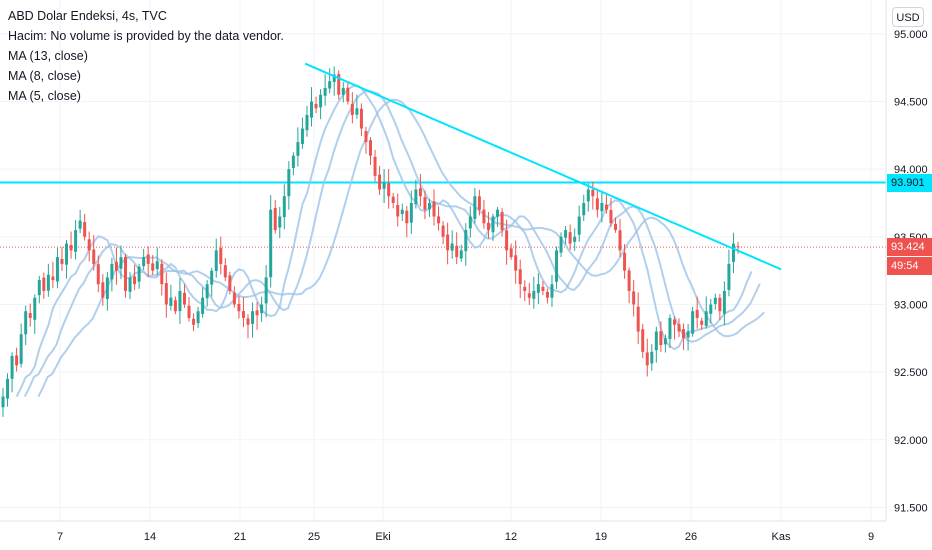  What do you see at coordinates (314, 537) in the screenshot?
I see `time-tick-label: 25` at bounding box center [314, 537].